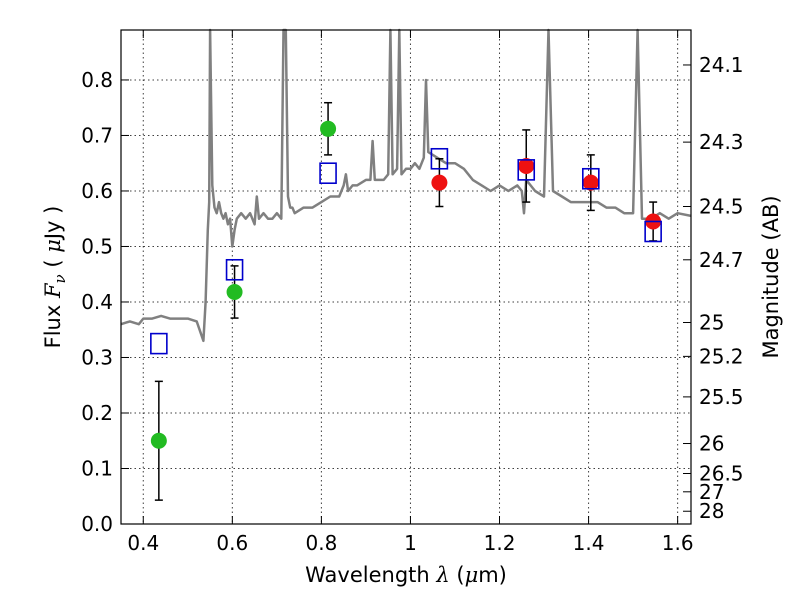 The width and height of the screenshot is (800, 600). I want to click on y-tick-label: 0.4, so click(97, 302).